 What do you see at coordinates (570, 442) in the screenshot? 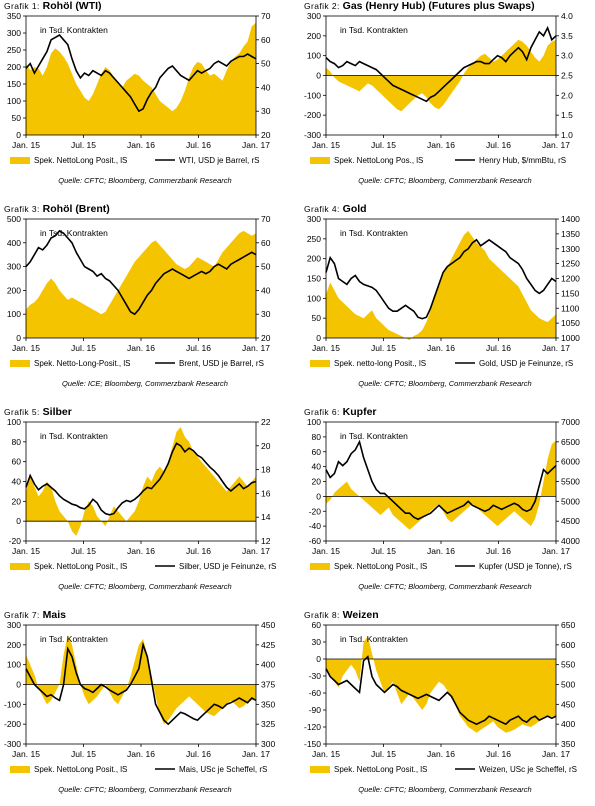
I see `y-right-tick-label: 6500` at bounding box center [570, 442].